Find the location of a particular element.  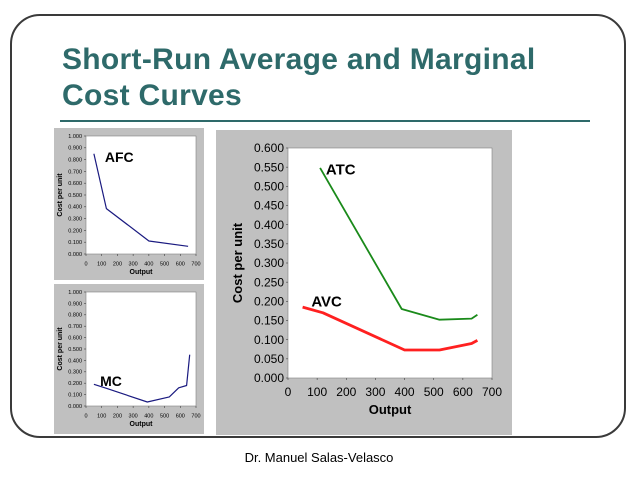

footer-author: Dr. Manuel Salas-Velasco is located at coordinates (319, 457).